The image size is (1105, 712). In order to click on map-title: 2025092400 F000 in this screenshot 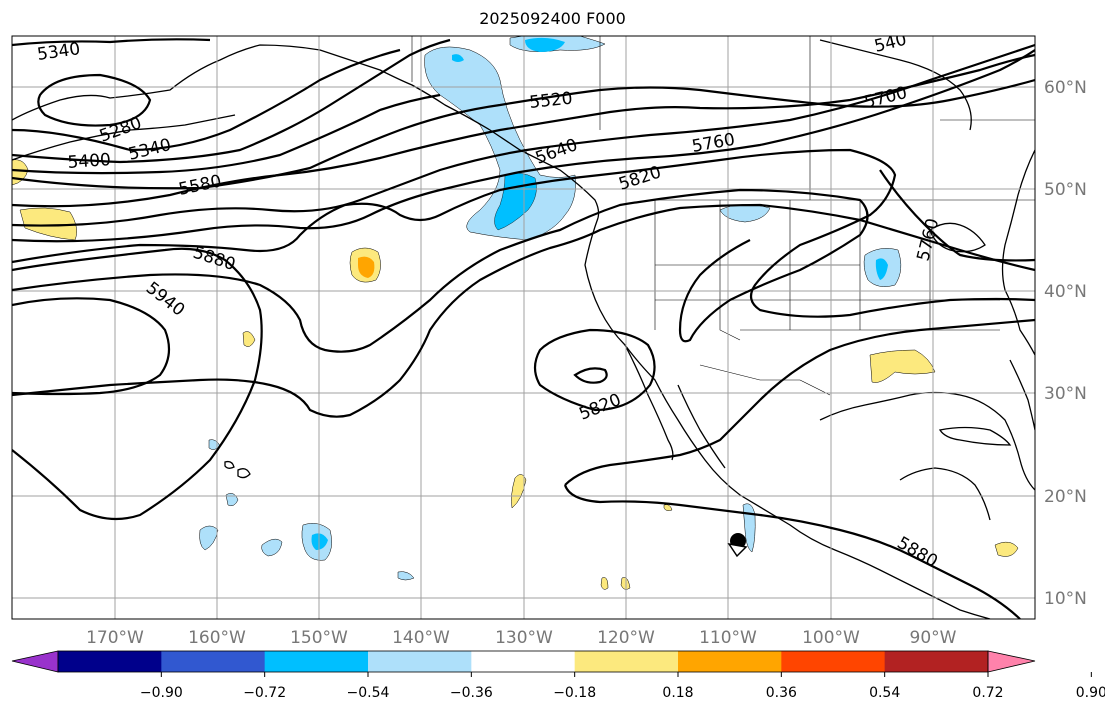, I will do `click(552, 18)`.